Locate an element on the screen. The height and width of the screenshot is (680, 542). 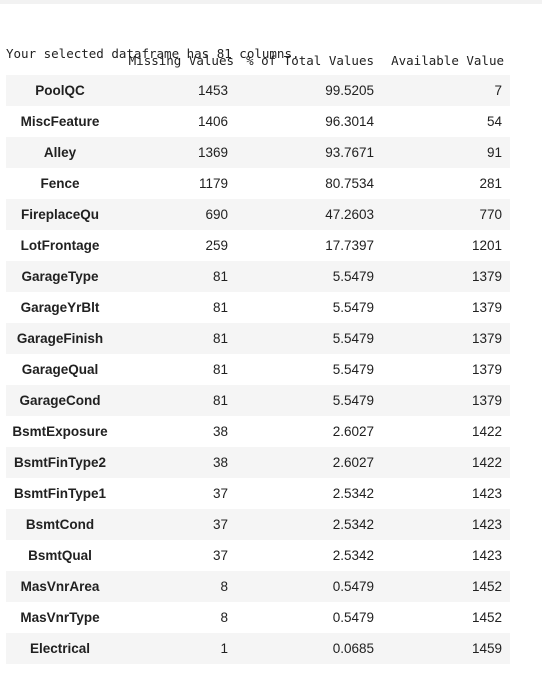
header-percent-total: % of Total Values is located at coordinates (310, 60).